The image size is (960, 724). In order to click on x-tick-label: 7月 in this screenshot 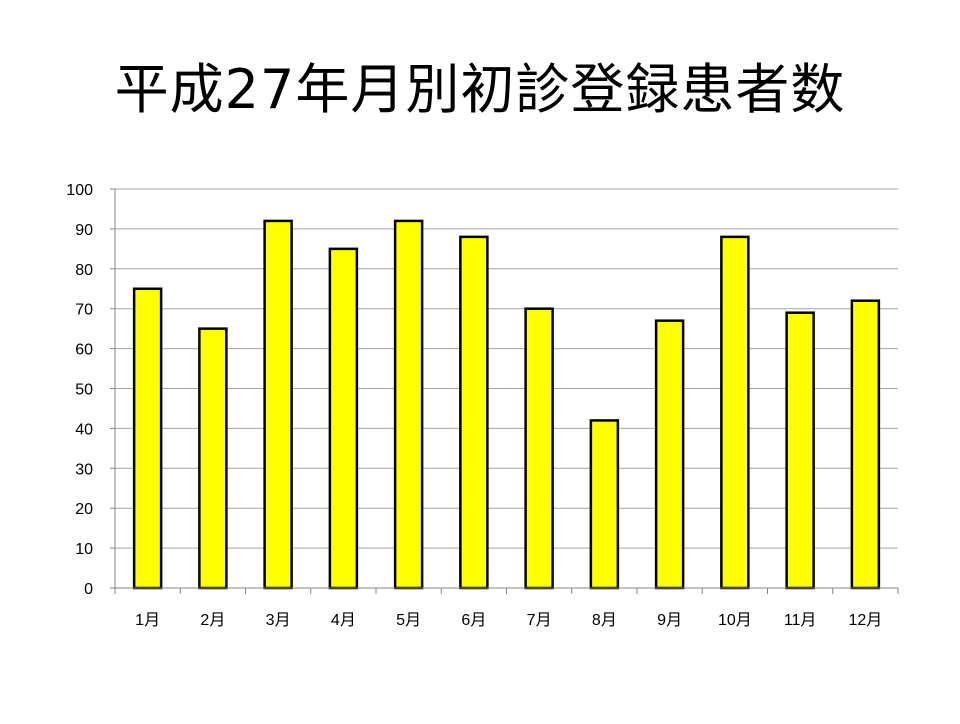, I will do `click(539, 620)`.